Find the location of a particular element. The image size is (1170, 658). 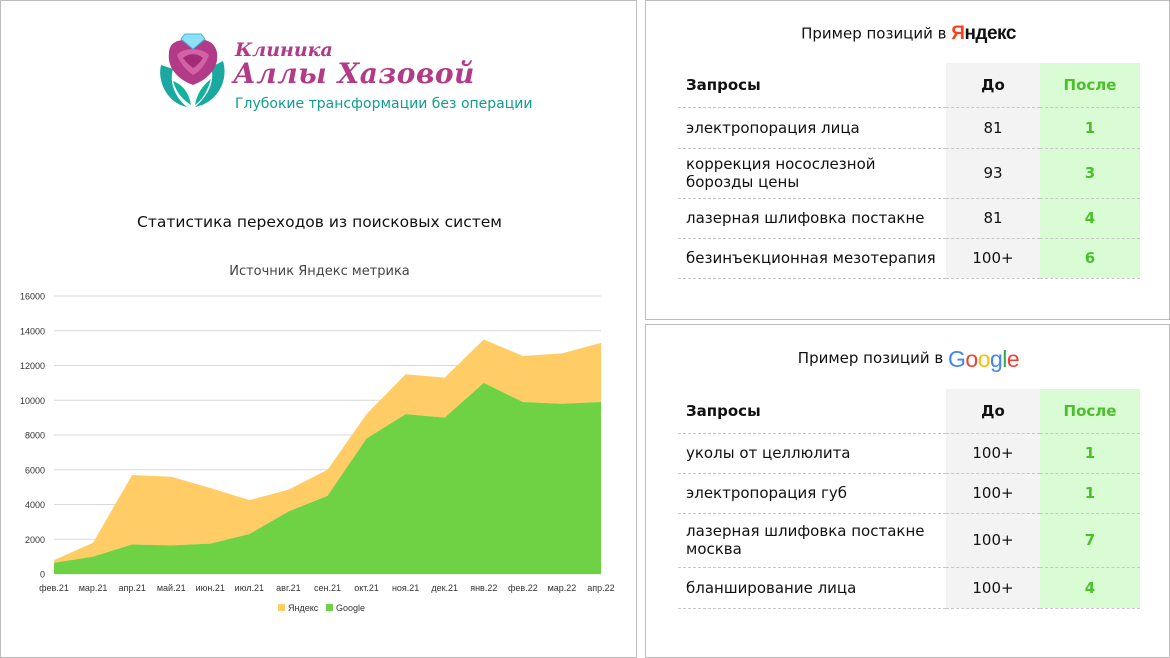

brand-tagline: Глубокие трансформации без операции is located at coordinates (384, 104).